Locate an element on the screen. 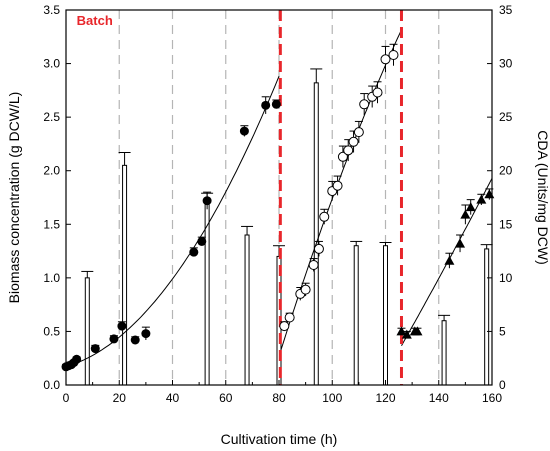 The height and width of the screenshot is (451, 550). y2-tick-label: 15 is located at coordinates (506, 224).